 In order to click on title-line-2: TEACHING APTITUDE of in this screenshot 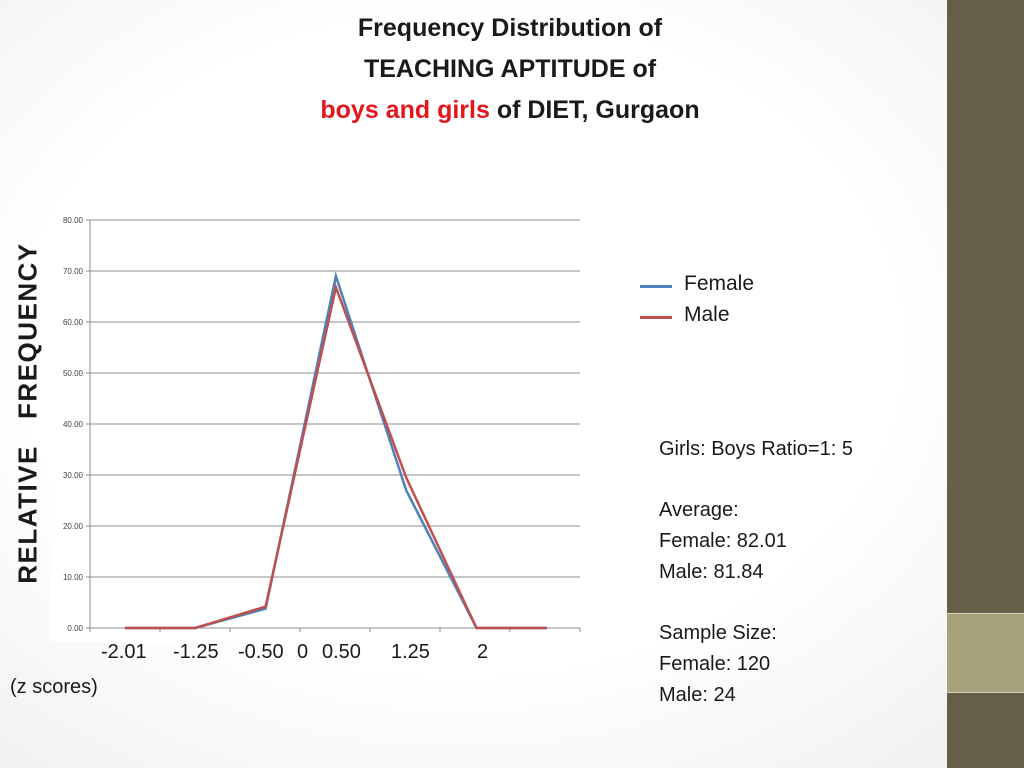, I will do `click(510, 69)`.